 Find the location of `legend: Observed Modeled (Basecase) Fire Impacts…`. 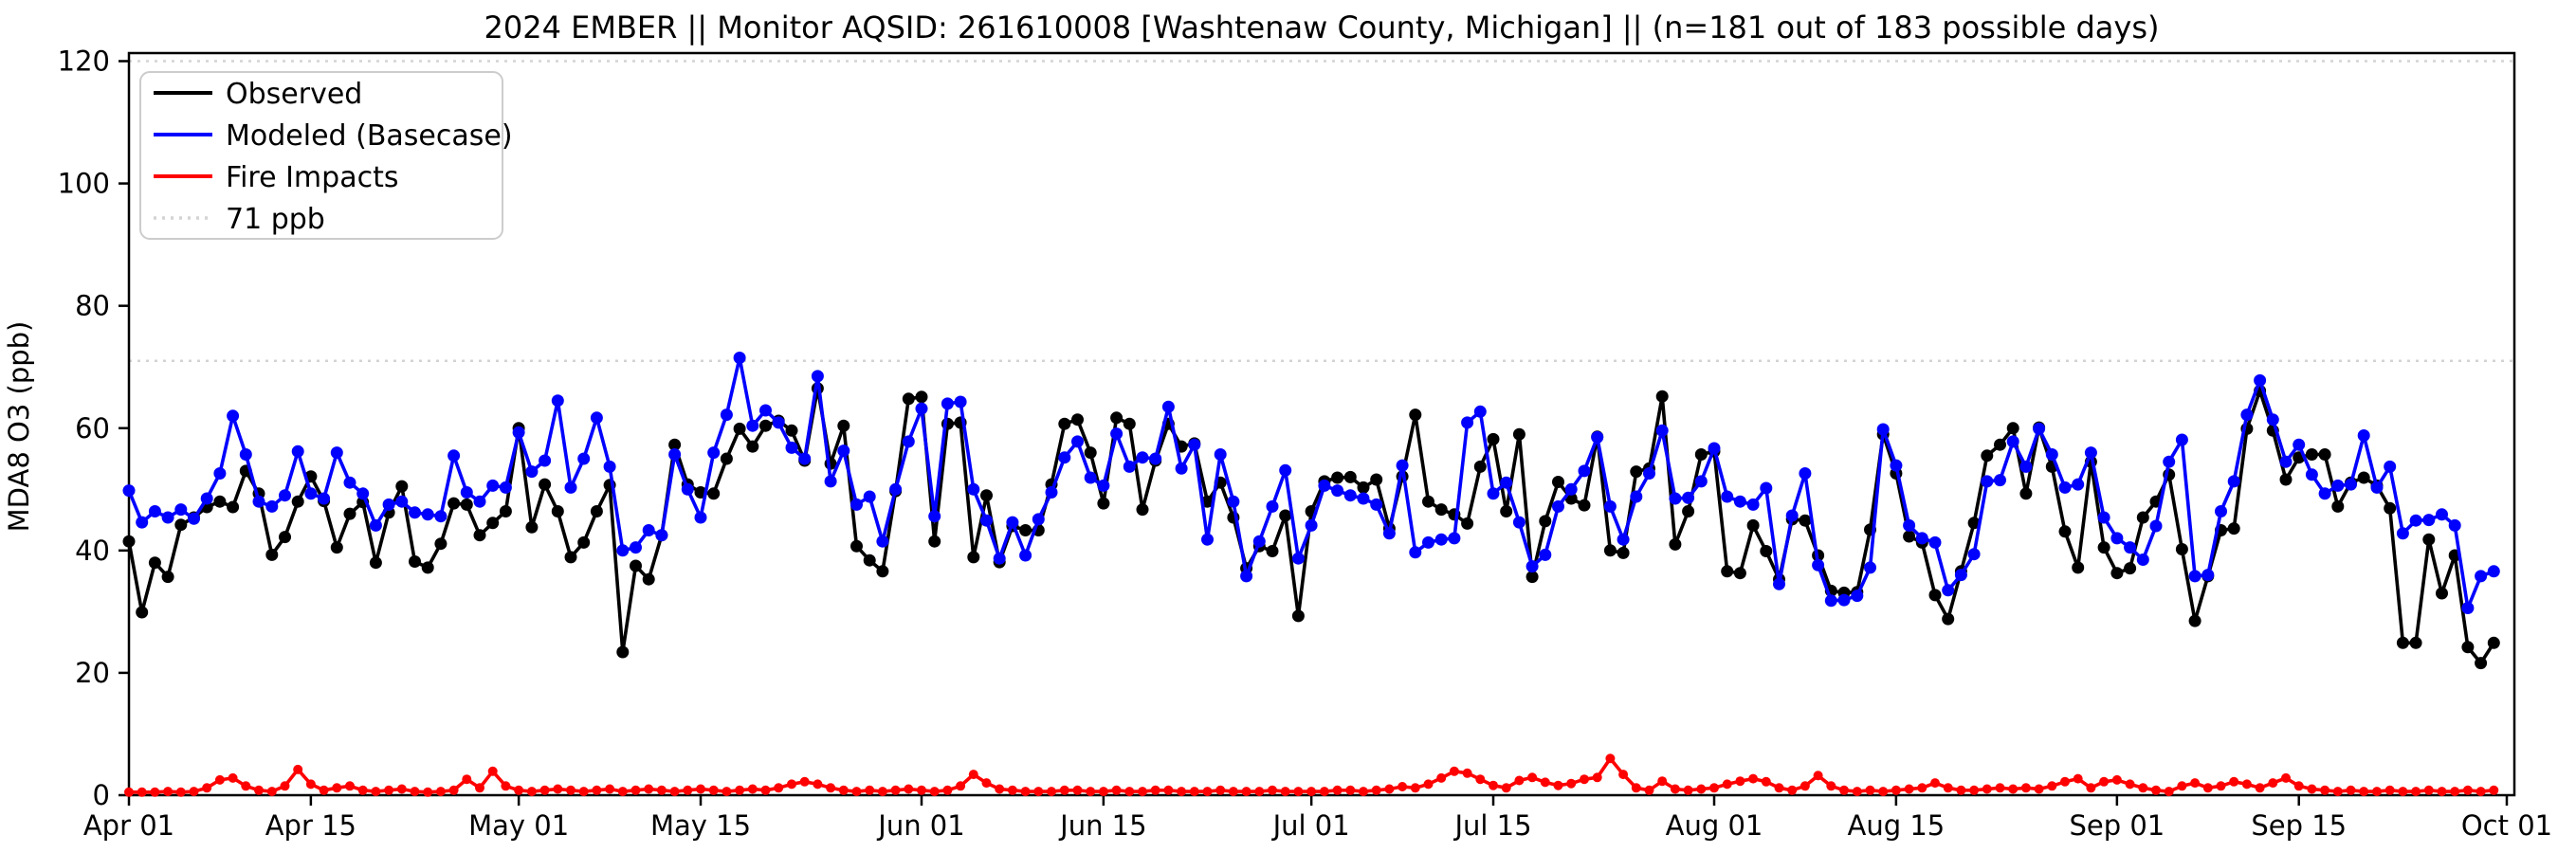

legend: Observed Modeled (Basecase) Fire Impacts… is located at coordinates (326, 155).